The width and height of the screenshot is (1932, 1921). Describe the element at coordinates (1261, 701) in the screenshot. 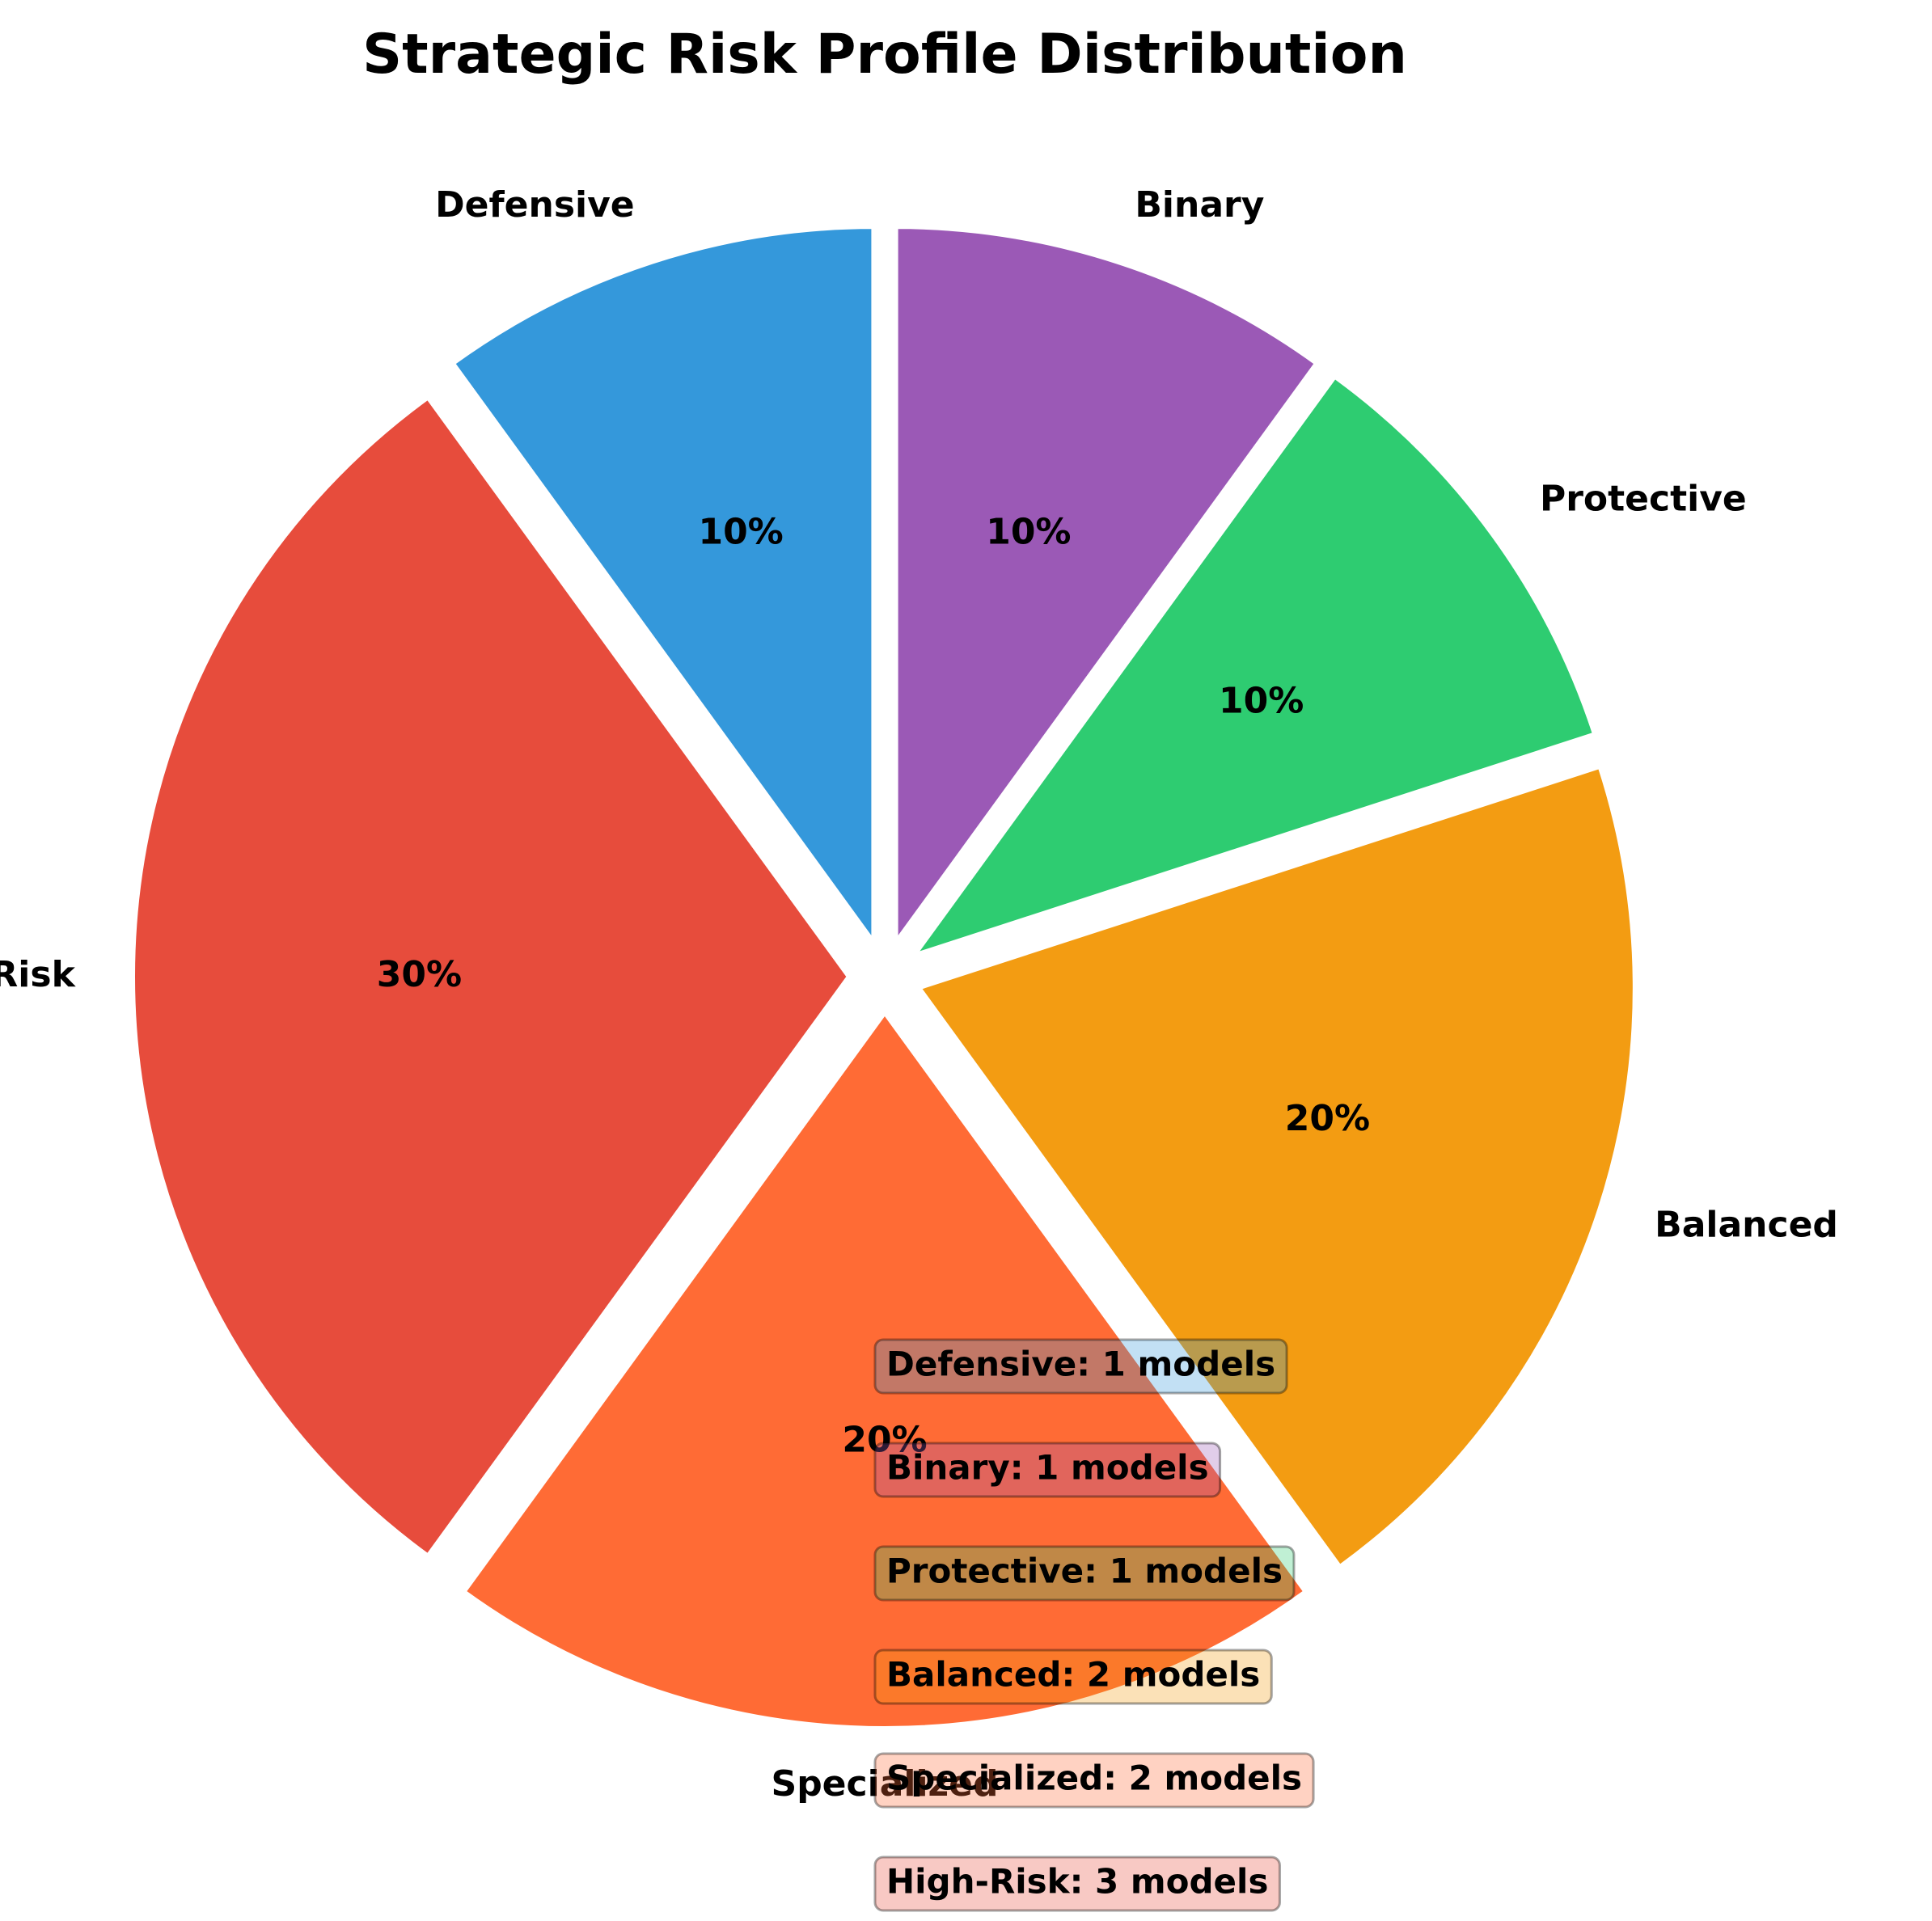

I see `pct-label-protective: 10%` at that location.